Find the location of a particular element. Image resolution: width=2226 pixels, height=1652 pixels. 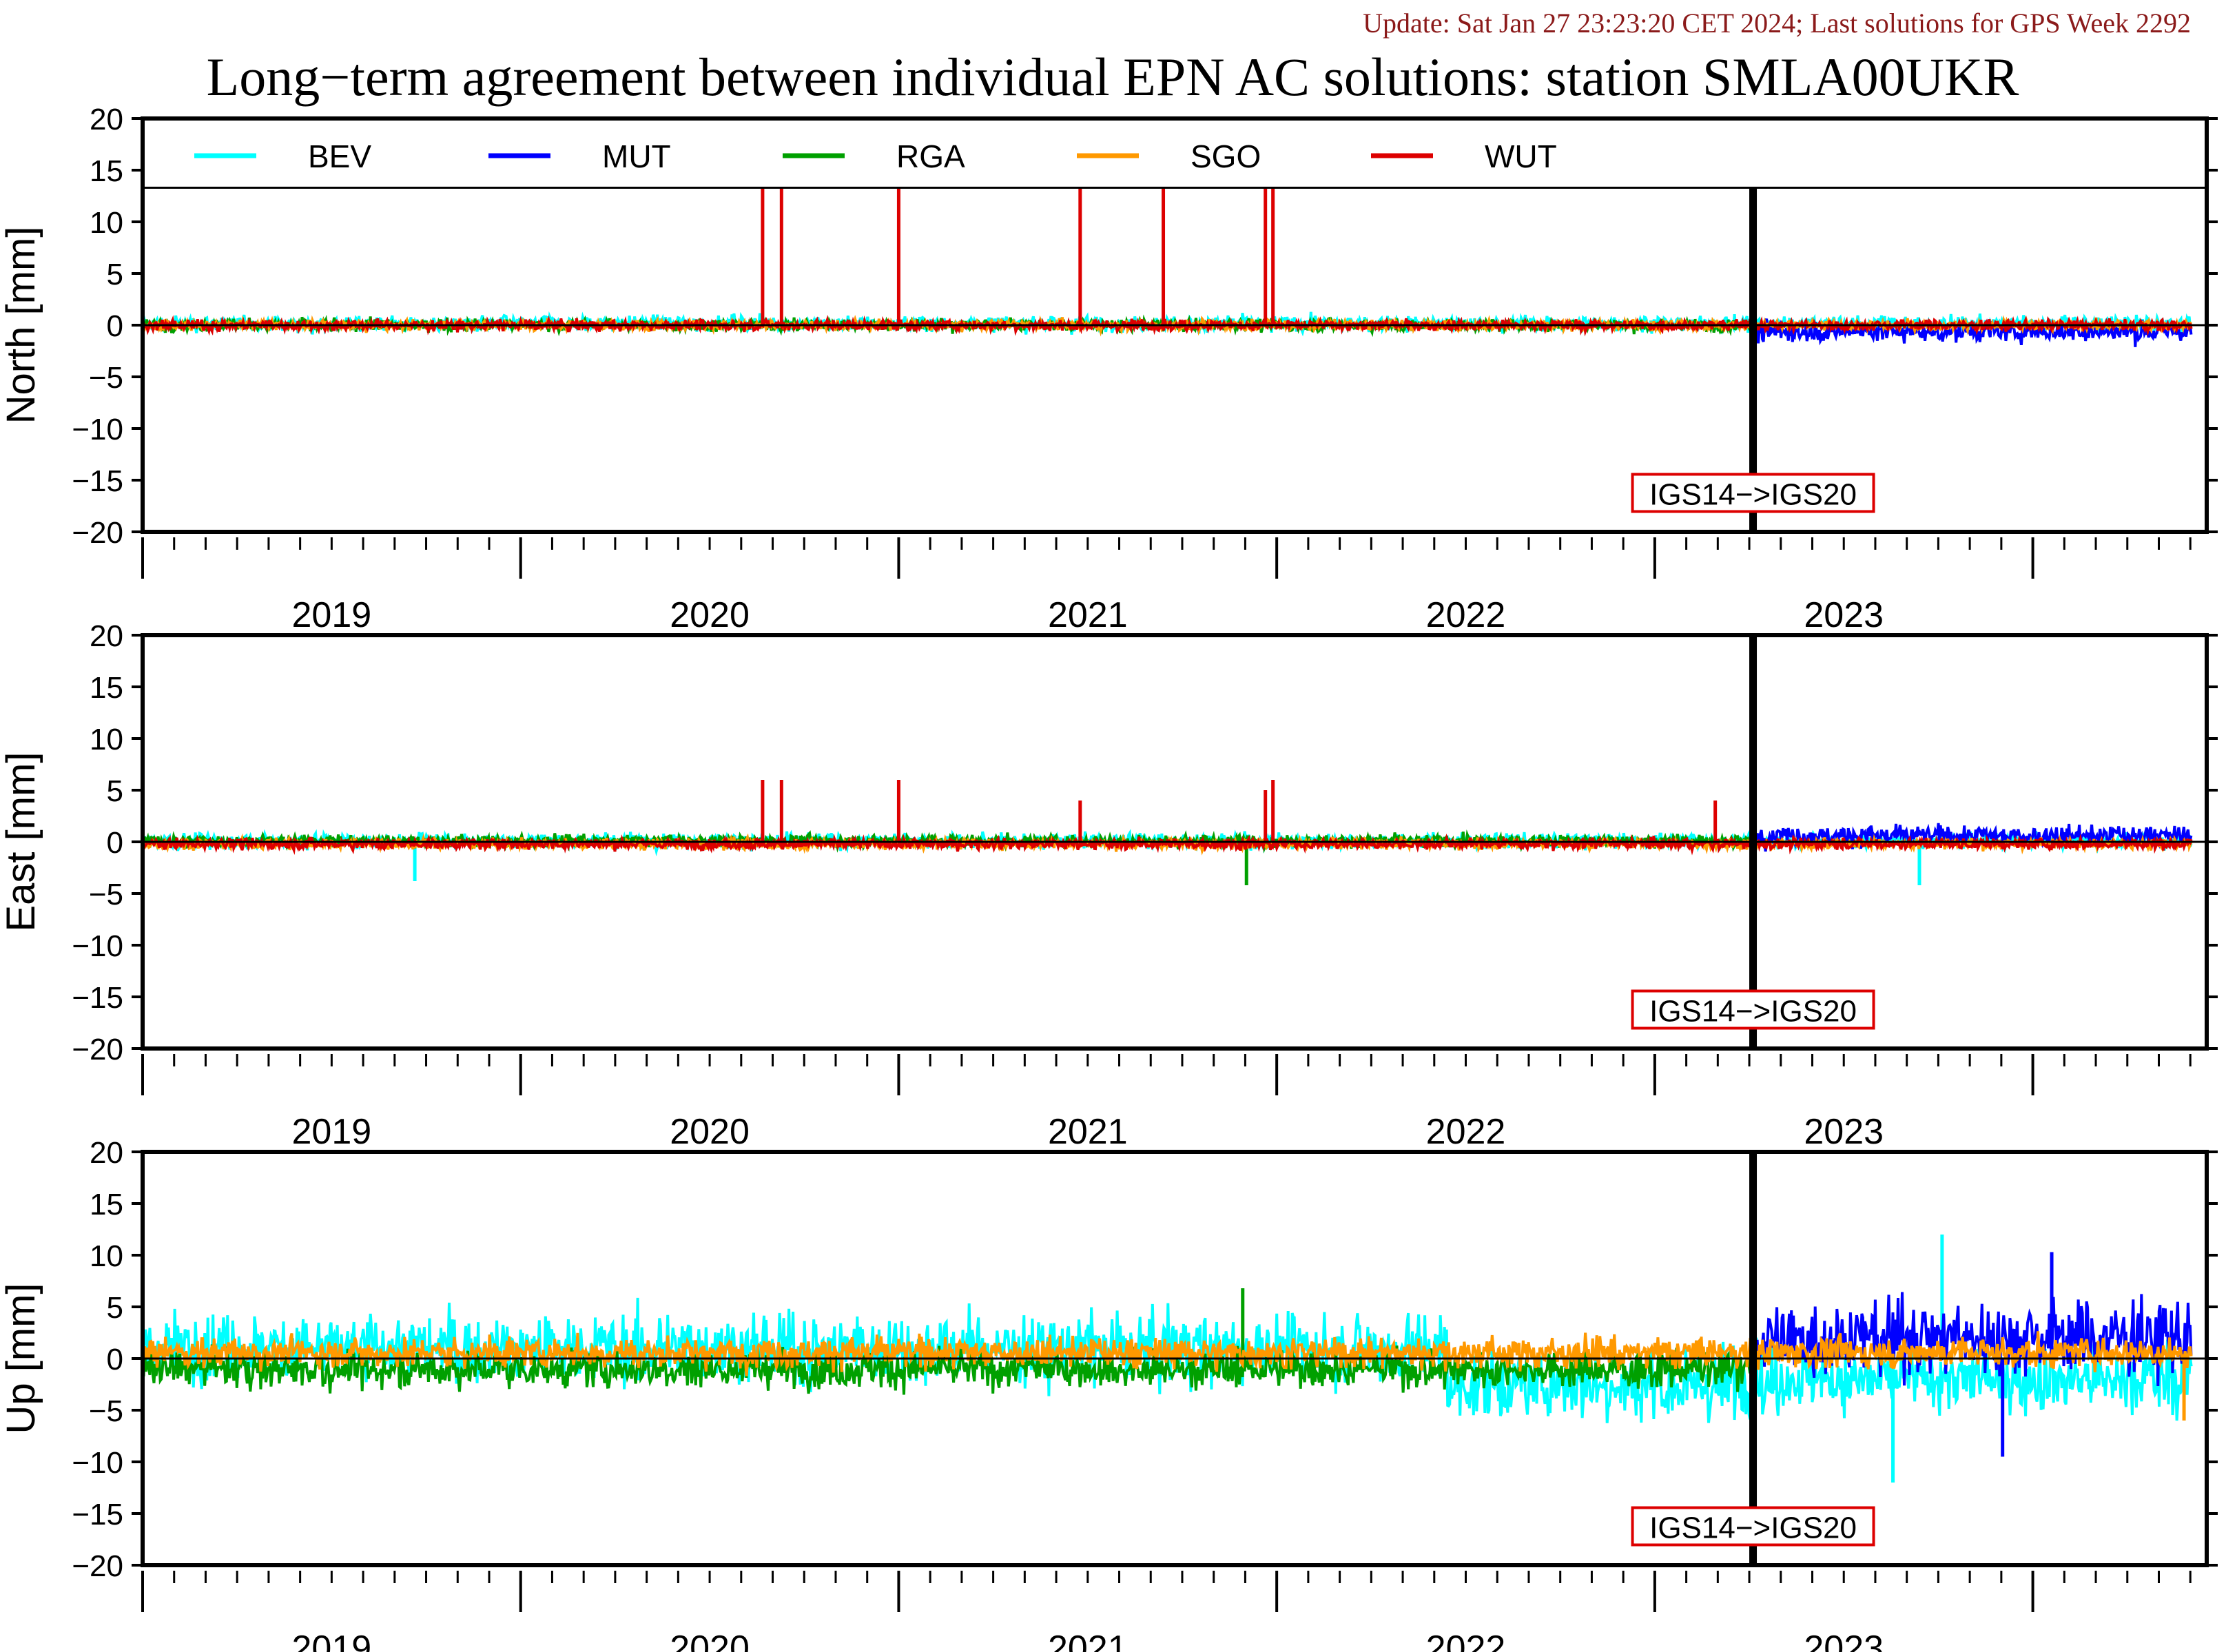

legend-label-bev: BEV is located at coordinates (339, 156).